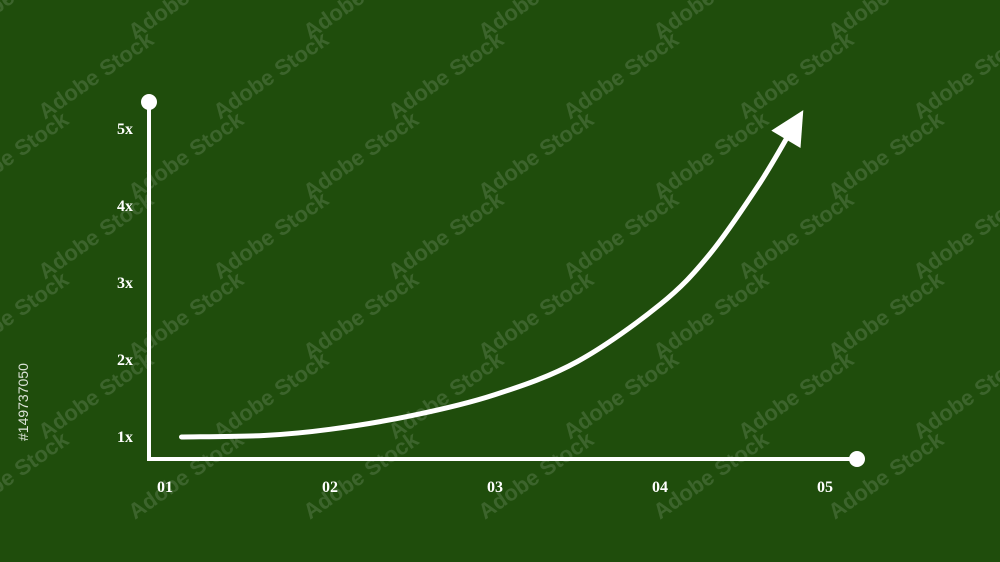  I want to click on x-axis-end-dot, so click(857, 459).